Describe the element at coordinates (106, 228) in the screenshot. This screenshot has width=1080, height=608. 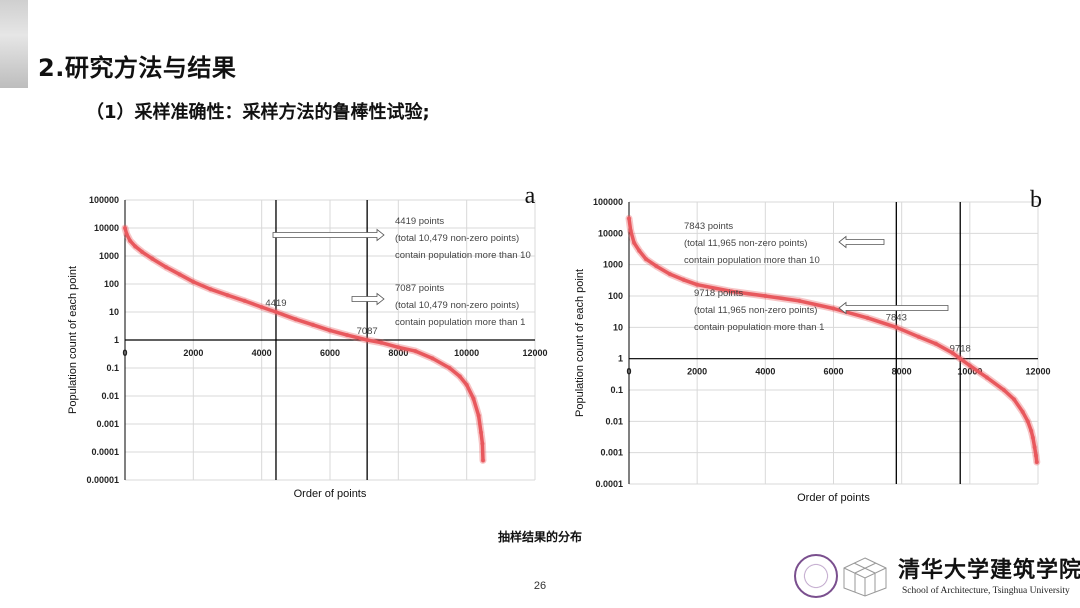
I see `y-tick-label: 10000` at that location.